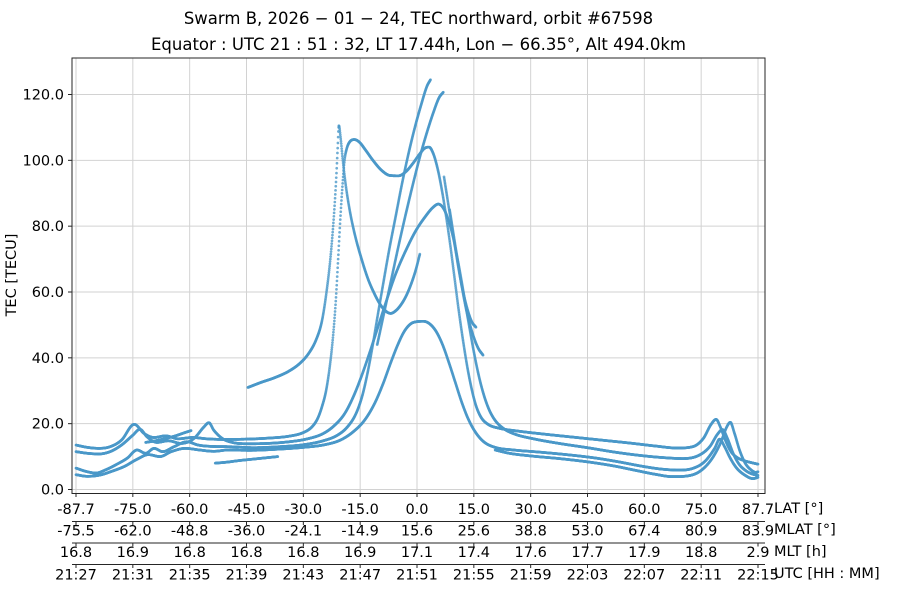 The width and height of the screenshot is (900, 600). Describe the element at coordinates (799, 509) in the screenshot. I see `x-row-name-lat: LAT [°]` at that location.